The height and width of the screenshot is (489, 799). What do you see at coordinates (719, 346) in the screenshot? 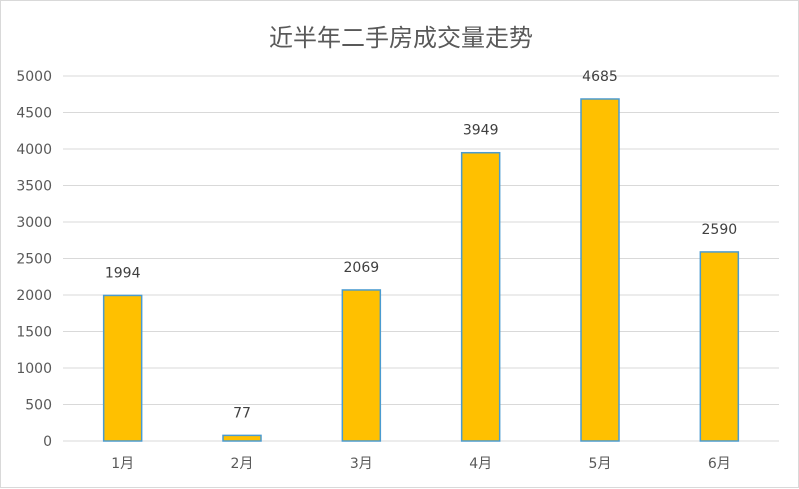
I see `bar-6月` at bounding box center [719, 346].